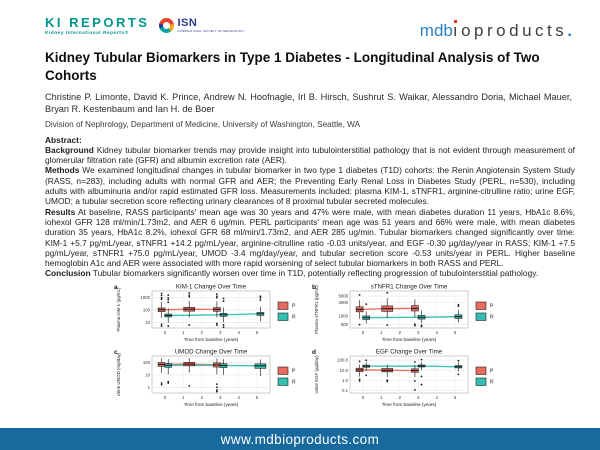 The width and height of the screenshot is (600, 450). What do you see at coordinates (69, 149) in the screenshot?
I see `abstract-background-label: Background` at bounding box center [69, 149].